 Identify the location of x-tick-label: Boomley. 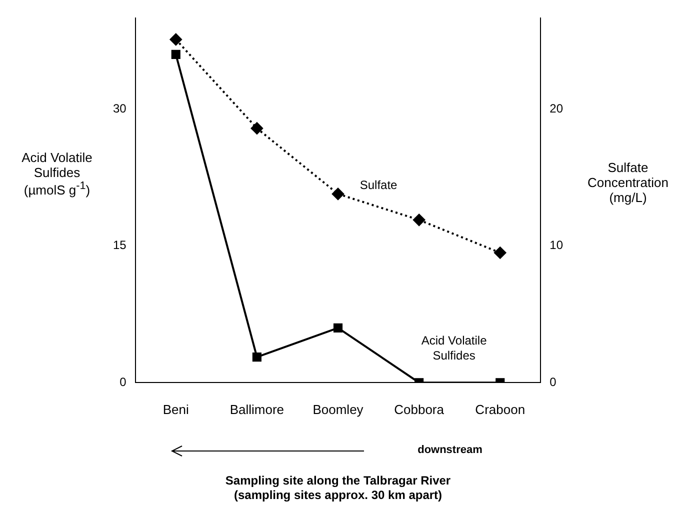
(338, 409).